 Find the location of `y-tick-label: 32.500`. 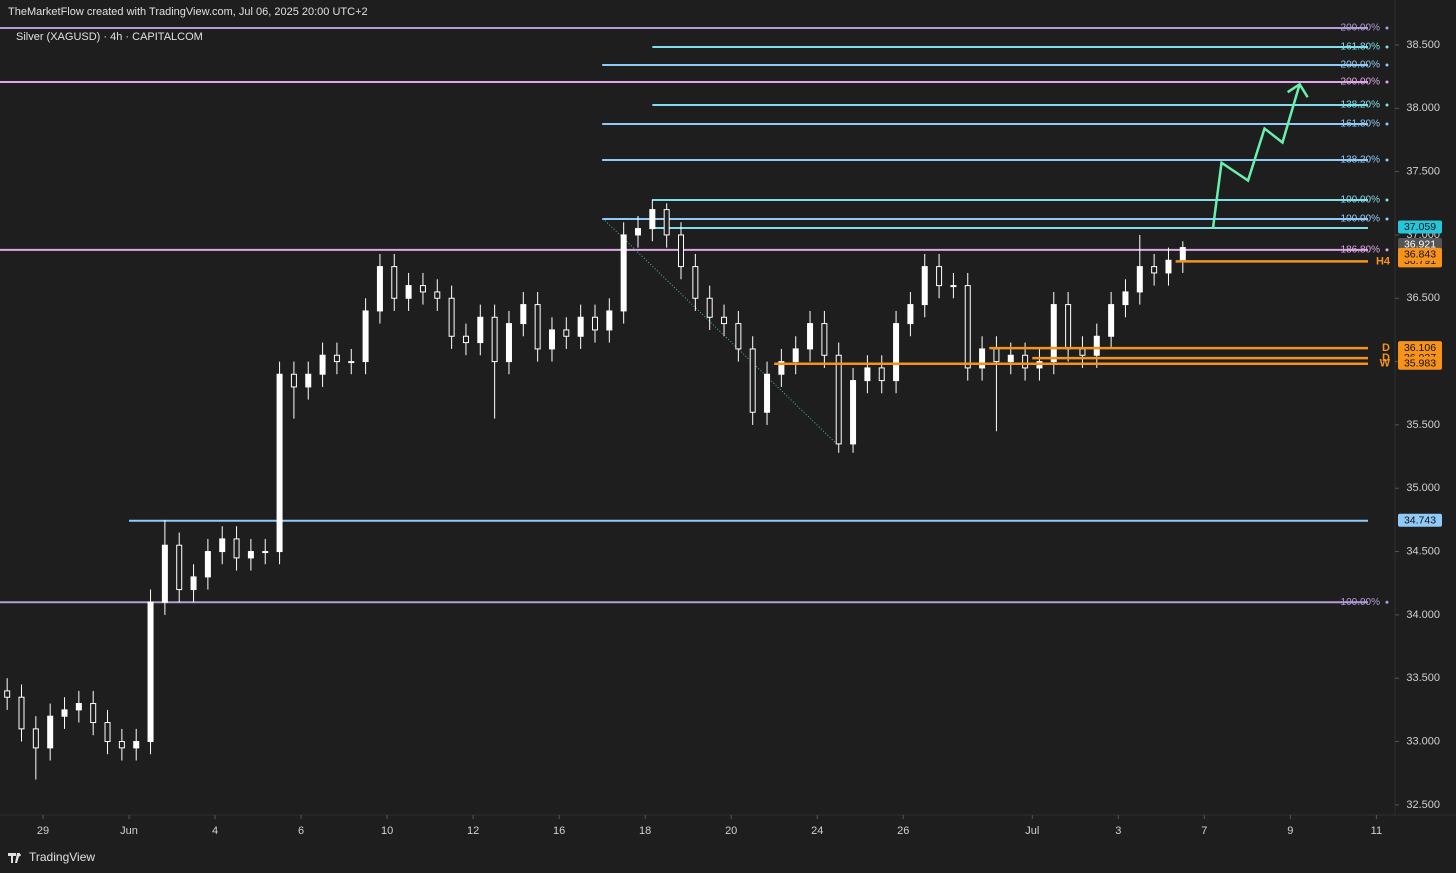

y-tick-label: 32.500 is located at coordinates (1423, 805).